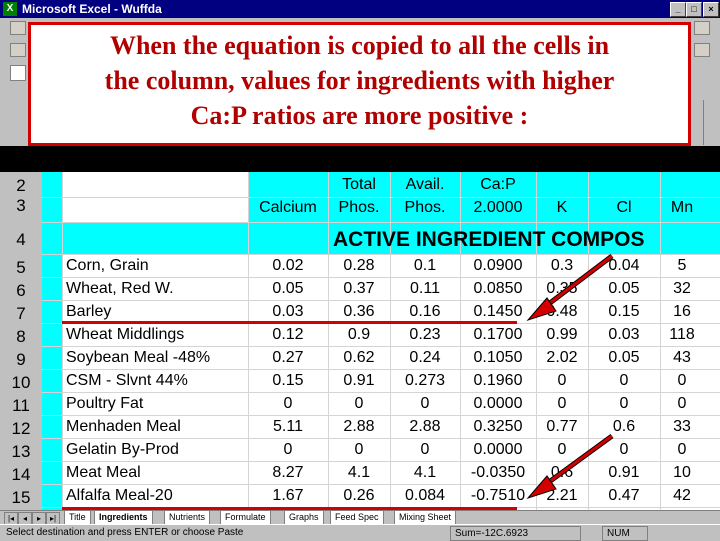 The image size is (720, 541). What do you see at coordinates (624, 426) in the screenshot?
I see `cell-cl: 0.6` at bounding box center [624, 426].